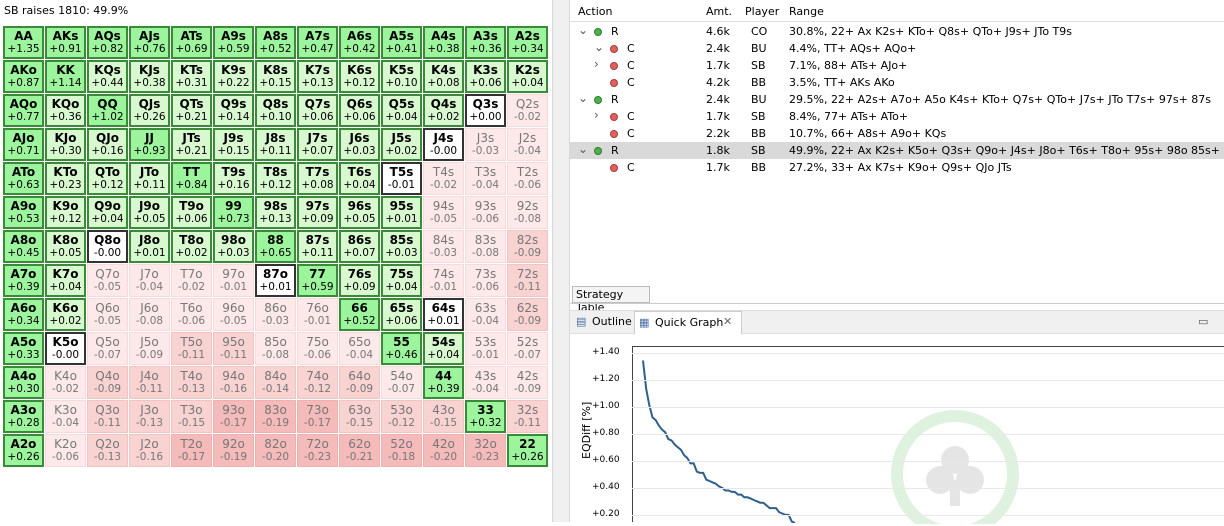 This screenshot has width=1224, height=526. Describe the element at coordinates (359, 382) in the screenshot. I see `hand-cell: 64o -0.09` at that location.